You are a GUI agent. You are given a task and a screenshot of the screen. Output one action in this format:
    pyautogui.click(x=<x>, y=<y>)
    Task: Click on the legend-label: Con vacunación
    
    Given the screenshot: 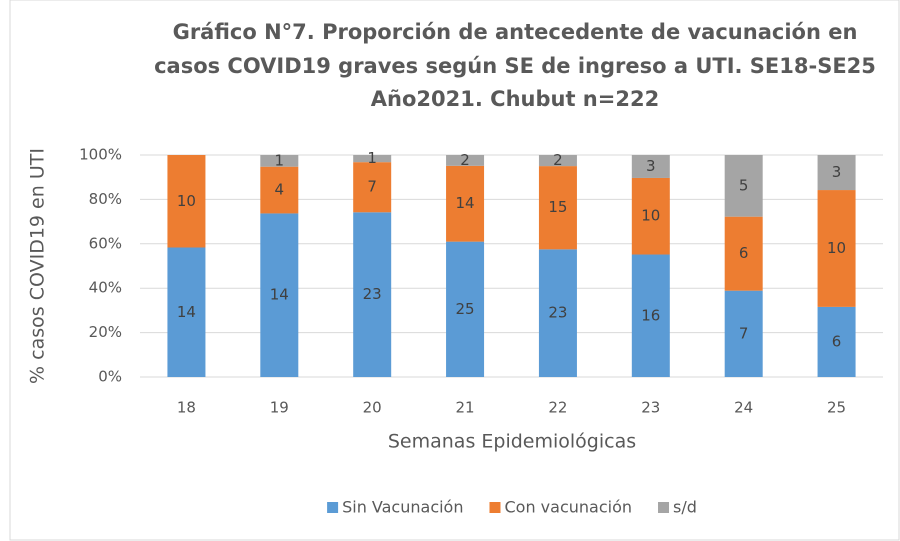 What is the action you would take?
    pyautogui.click(x=568, y=507)
    